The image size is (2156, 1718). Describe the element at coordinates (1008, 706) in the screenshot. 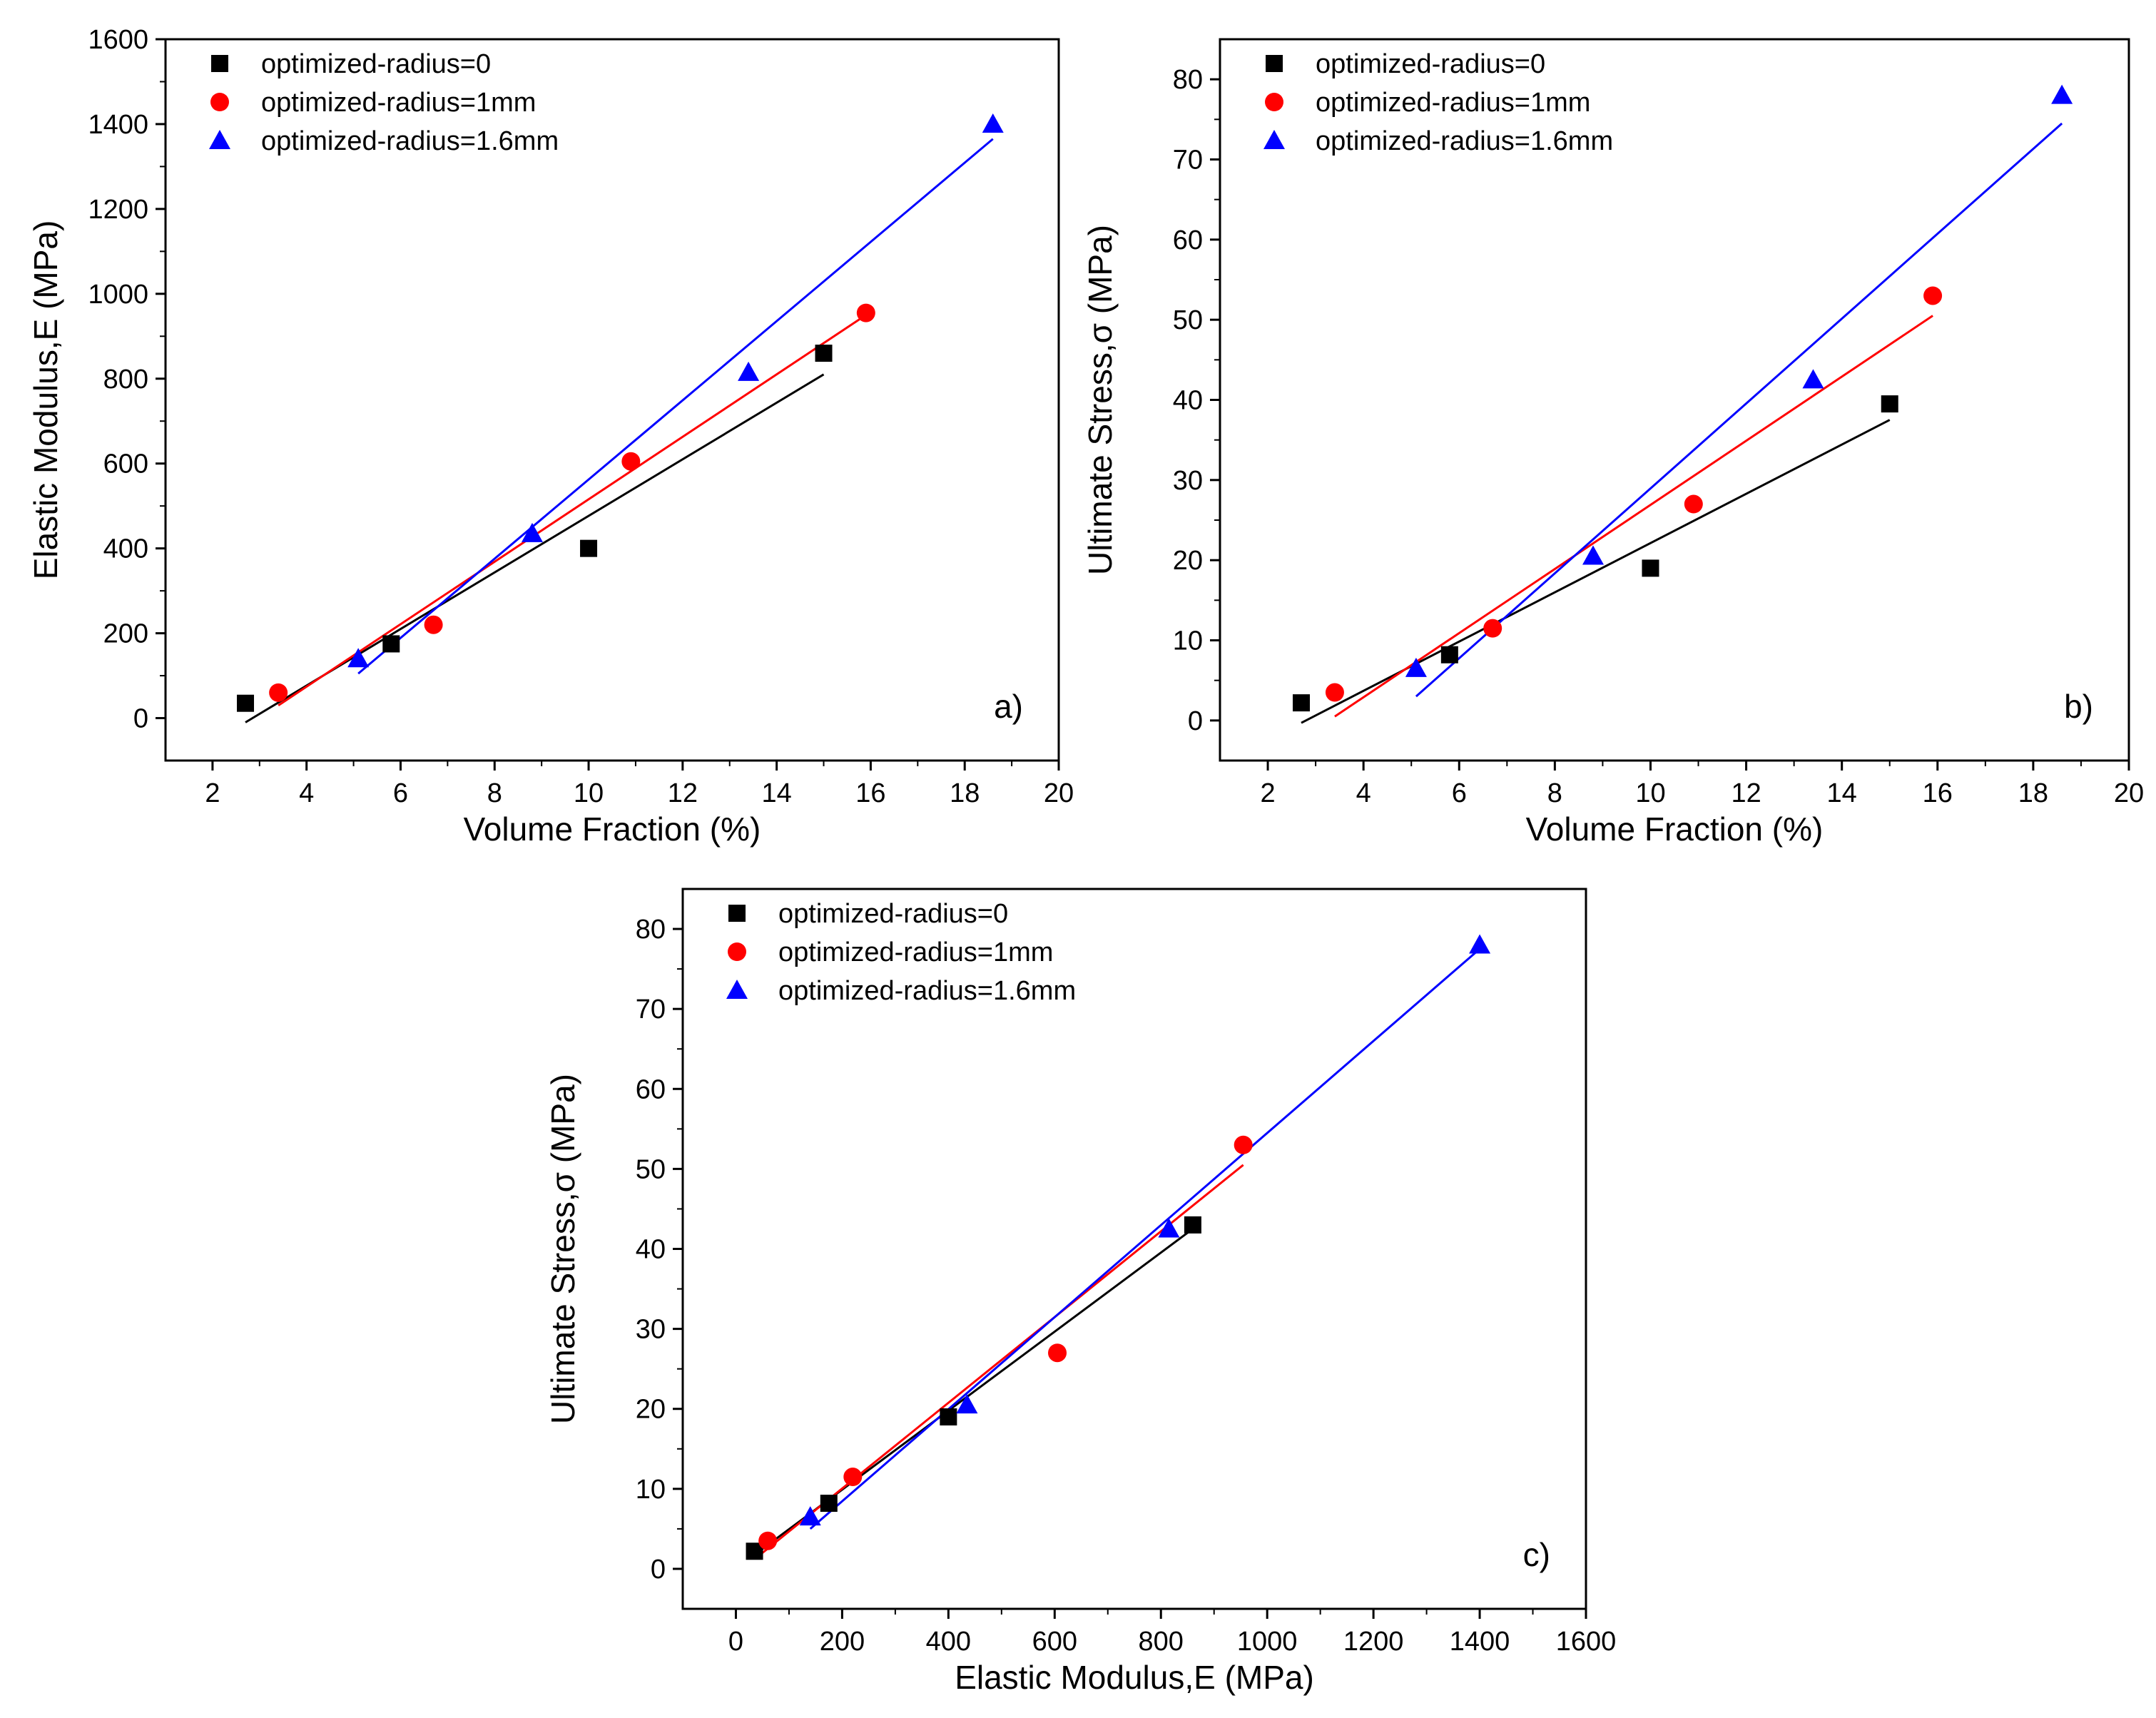

I see `panel-label: a)` at that location.